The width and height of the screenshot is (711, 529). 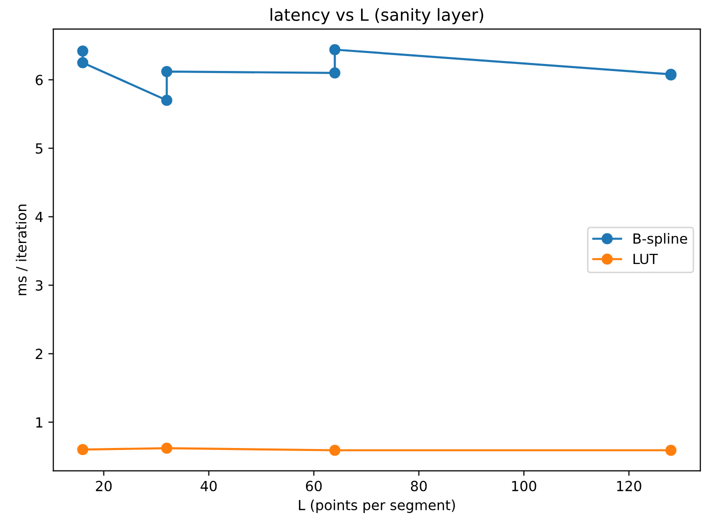 I want to click on x-axis-title: L (points per segment), so click(x=376, y=506).